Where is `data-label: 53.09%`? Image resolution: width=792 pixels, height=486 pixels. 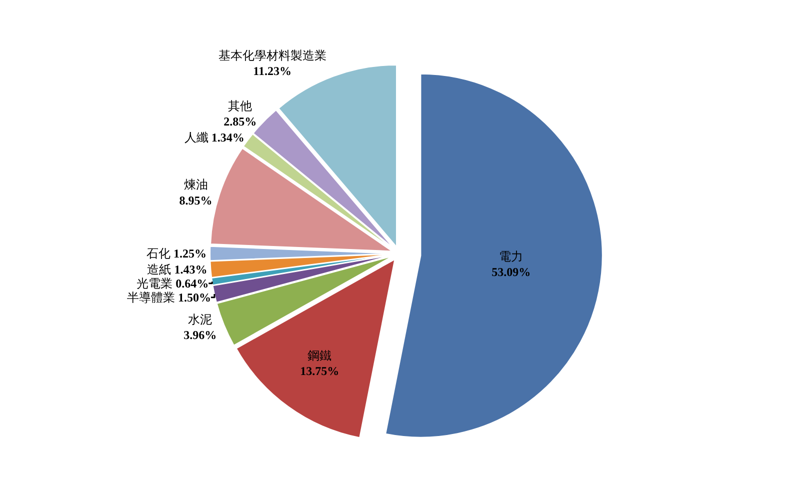
data-label: 53.09% is located at coordinates (511, 272).